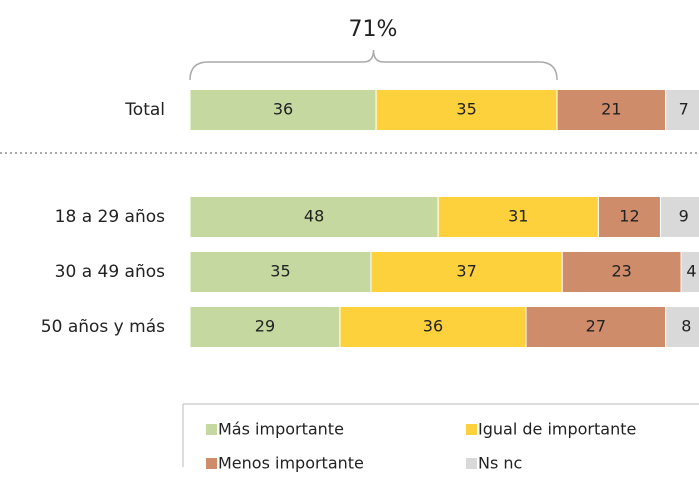  What do you see at coordinates (500, 463) in the screenshot?
I see `legend-label: Ns nc` at bounding box center [500, 463].